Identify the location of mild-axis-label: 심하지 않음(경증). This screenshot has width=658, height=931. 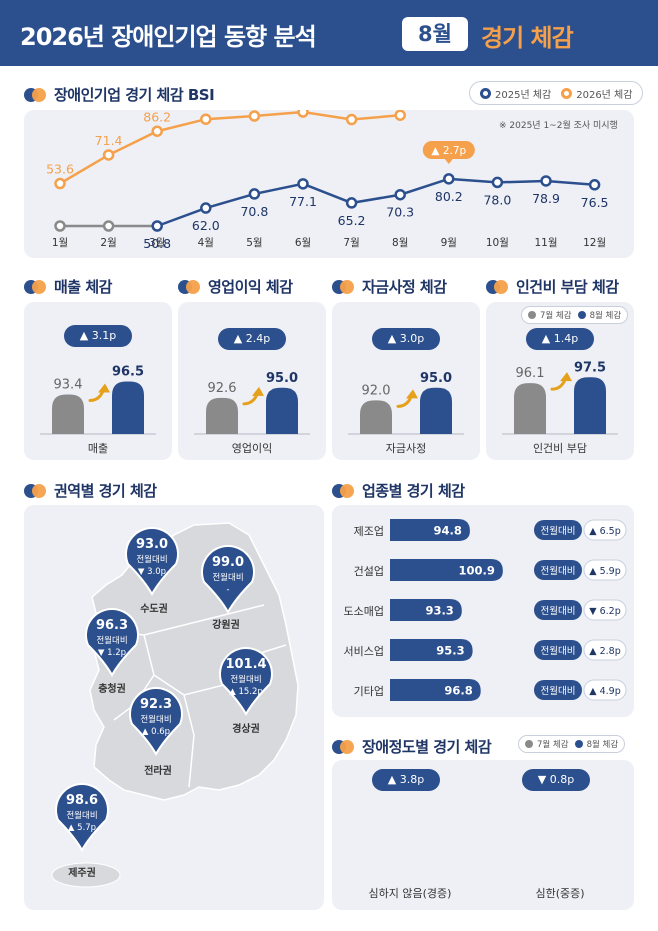
(410, 893).